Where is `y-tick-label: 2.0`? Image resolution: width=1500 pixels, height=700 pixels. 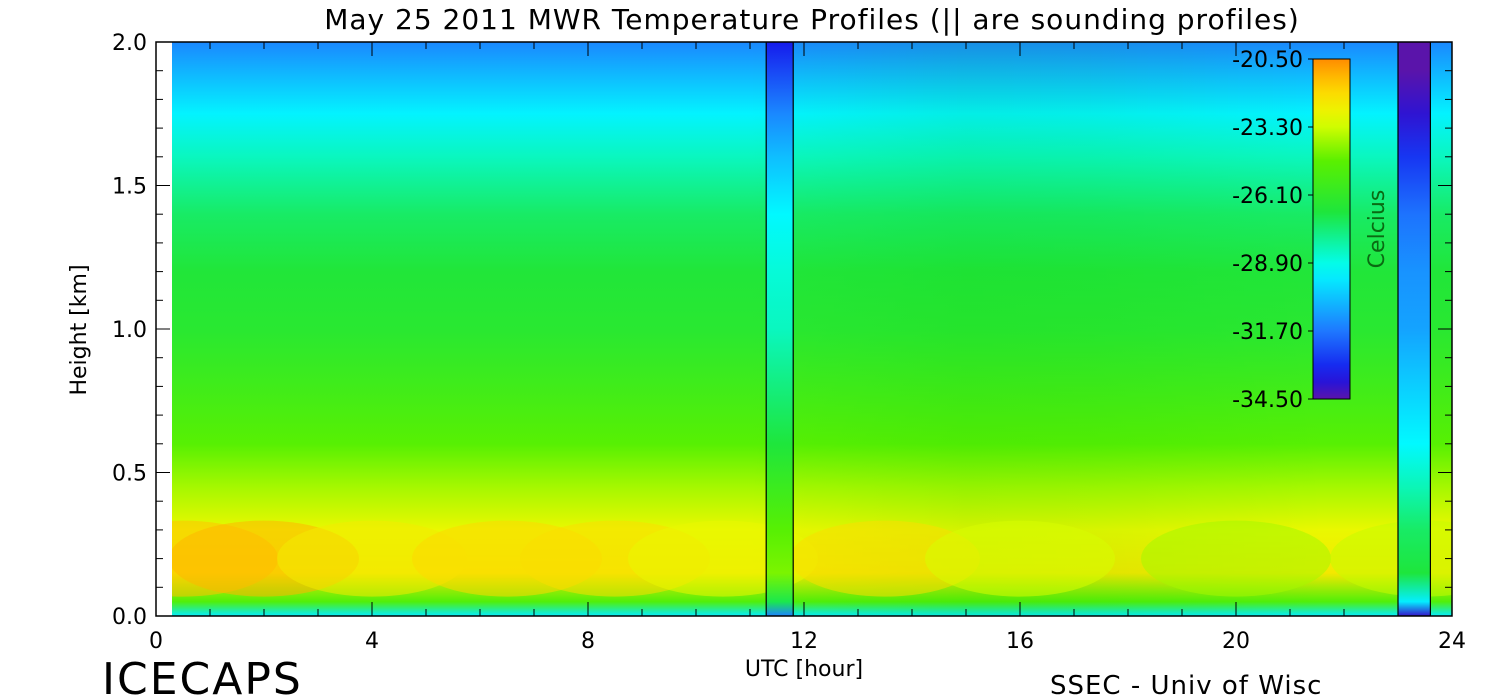
y-tick-label: 2.0 is located at coordinates (129, 43).